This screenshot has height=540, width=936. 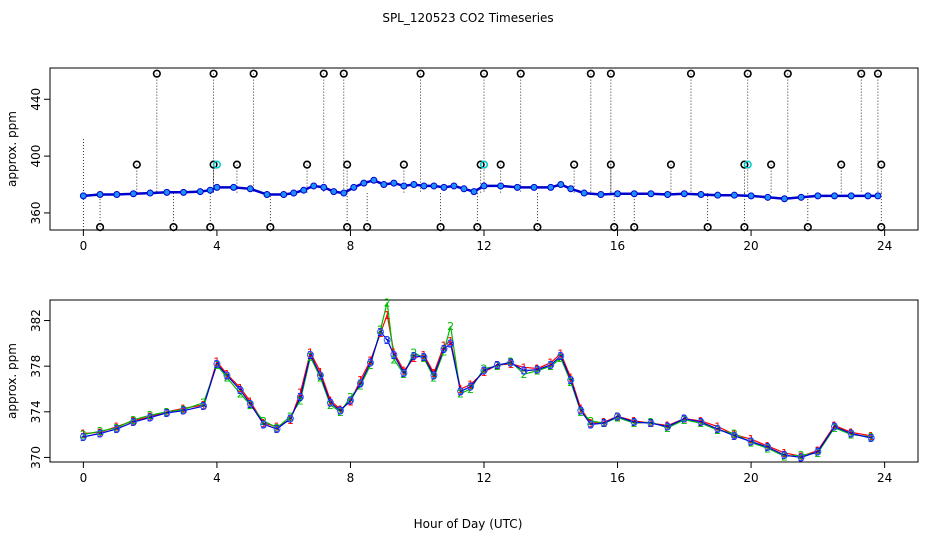 I want to click on y-tick-label: 378, so click(x=36, y=366).